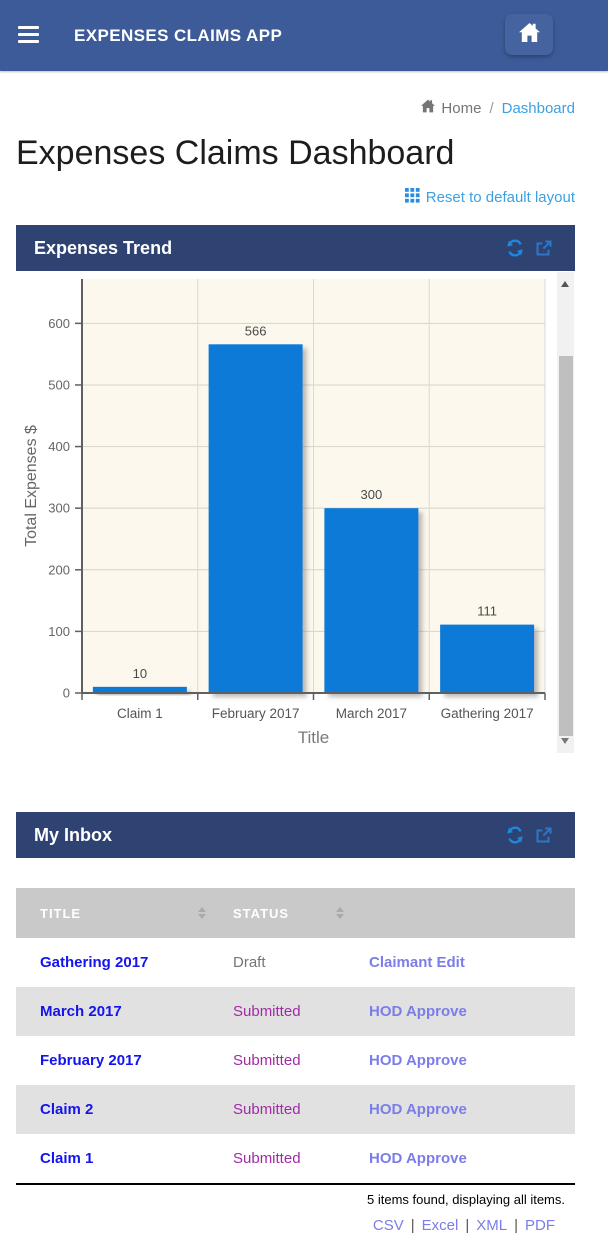 This screenshot has width=608, height=1234. Describe the element at coordinates (67, 1109) in the screenshot. I see `row-title-link: Claim 2` at that location.